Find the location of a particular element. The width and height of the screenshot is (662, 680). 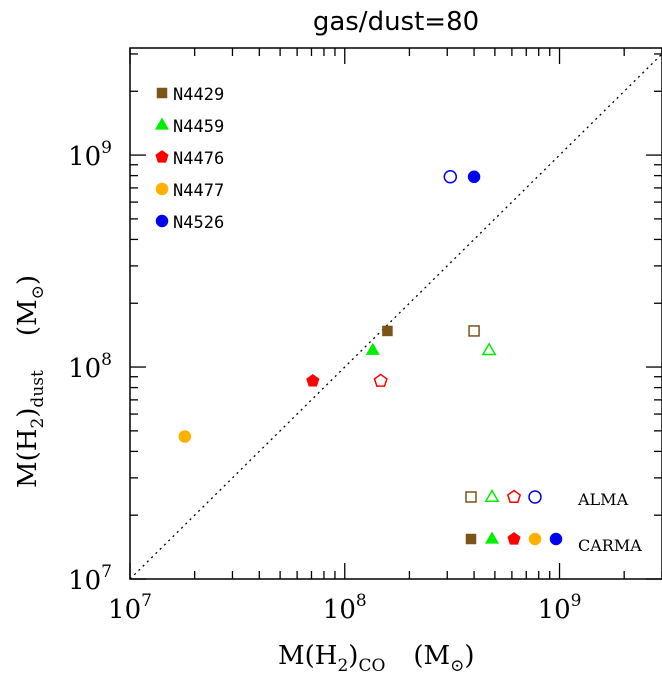

y-tick-label: 10⁹ is located at coordinates (90, 155).